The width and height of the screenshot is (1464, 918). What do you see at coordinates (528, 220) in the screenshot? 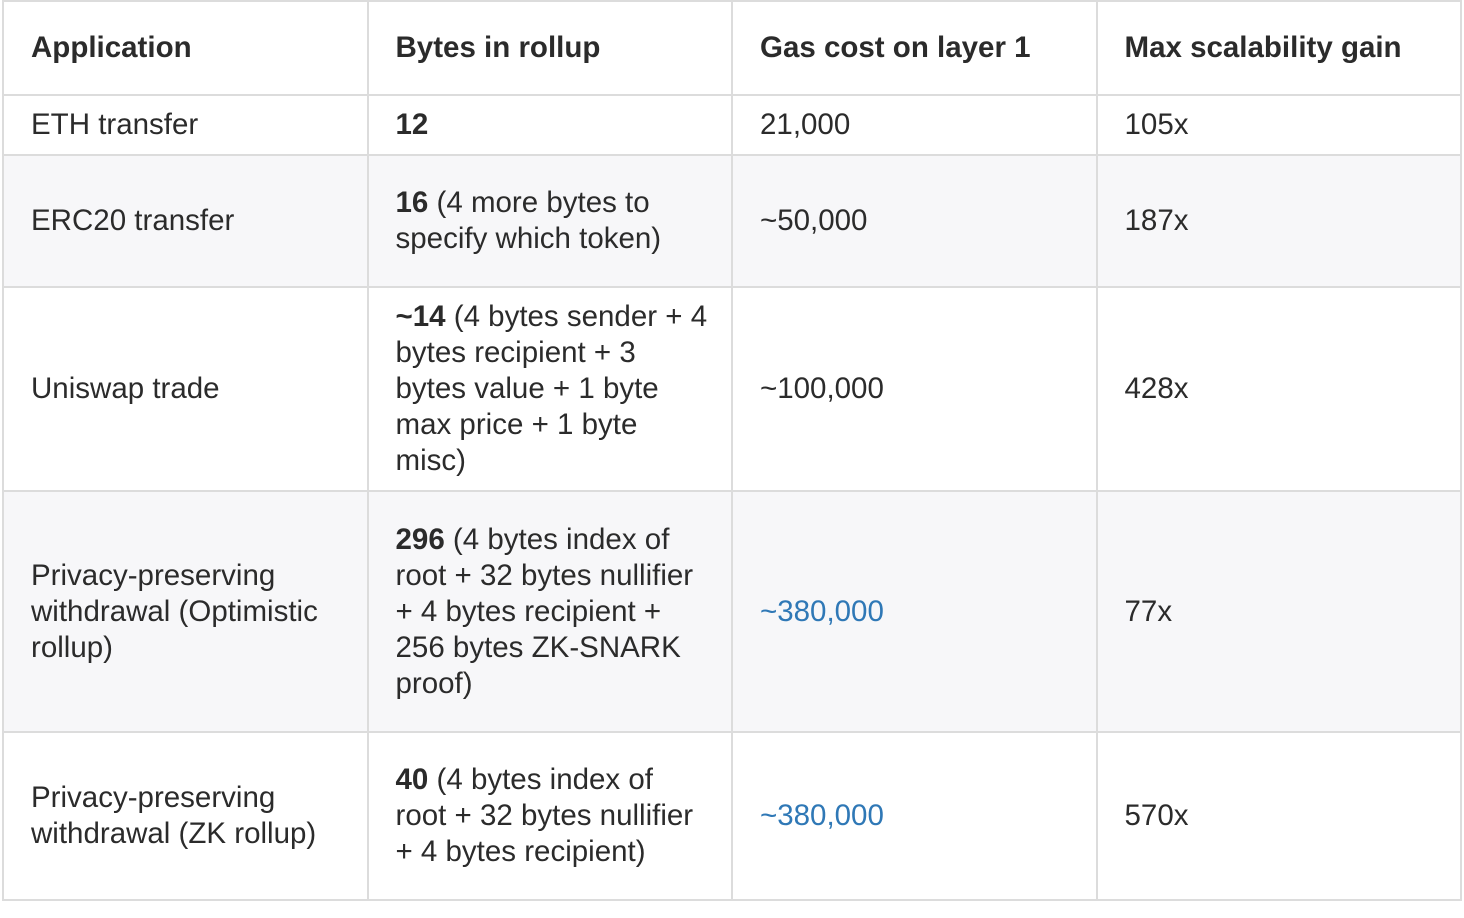
I see `bytes-detail: (4 more bytes to specify which token)` at bounding box center [528, 220].